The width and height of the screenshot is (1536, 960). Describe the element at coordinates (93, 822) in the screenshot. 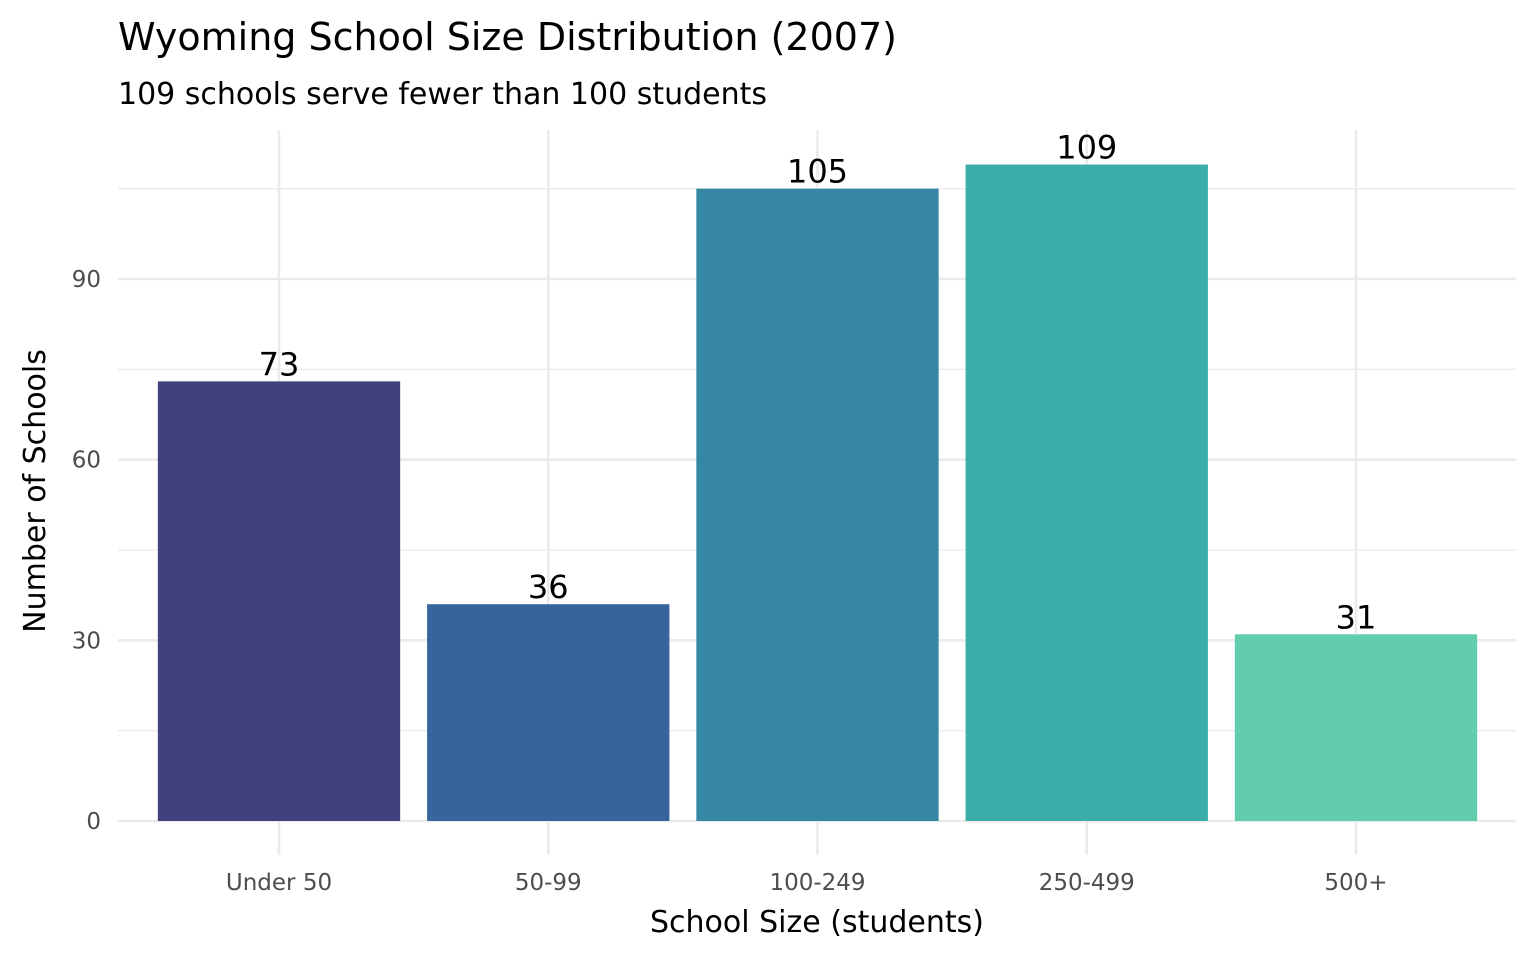

I see `y-tick-label: 0` at that location.